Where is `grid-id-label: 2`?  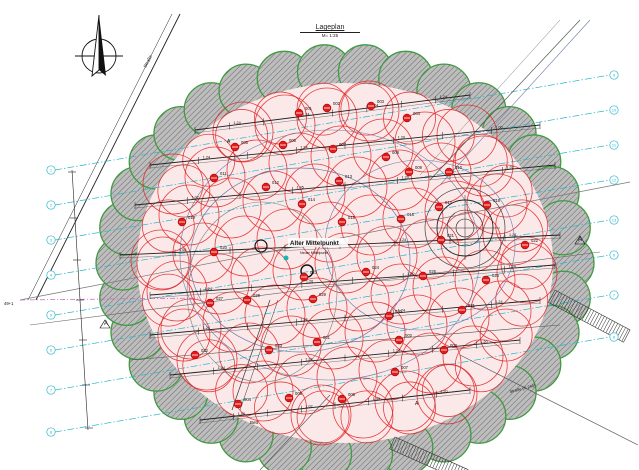 grid-id-label: 2 is located at coordinates (51, 205).